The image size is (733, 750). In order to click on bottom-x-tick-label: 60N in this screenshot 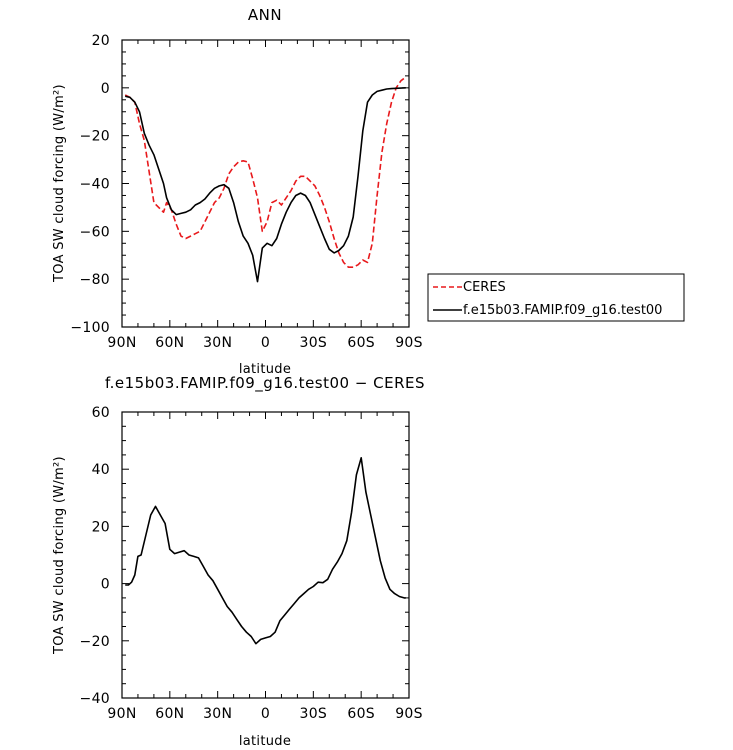, I will do `click(169, 714)`.